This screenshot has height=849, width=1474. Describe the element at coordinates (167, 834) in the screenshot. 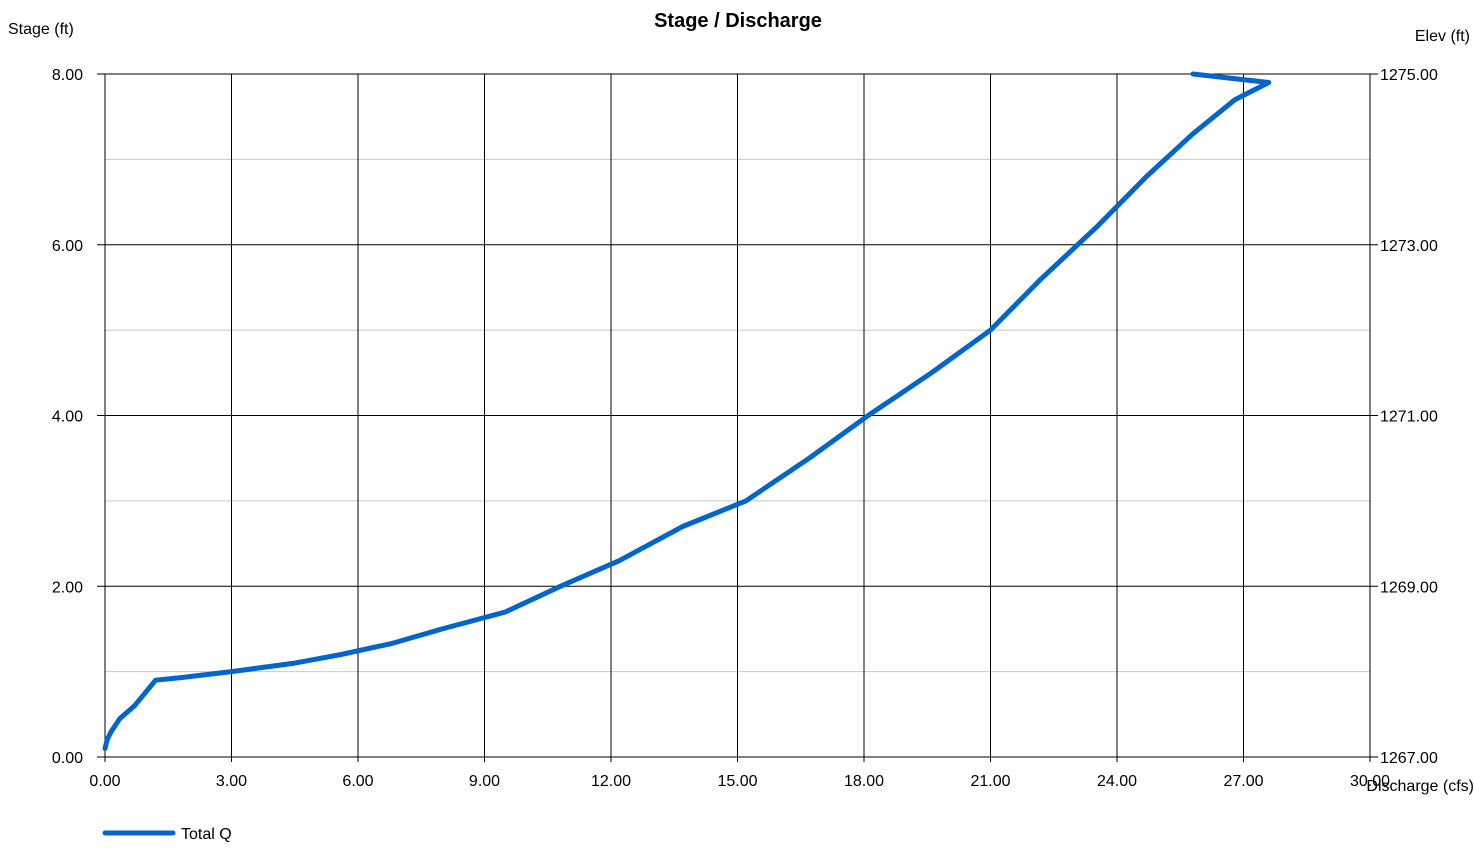

I see `legend: Total Q` at that location.